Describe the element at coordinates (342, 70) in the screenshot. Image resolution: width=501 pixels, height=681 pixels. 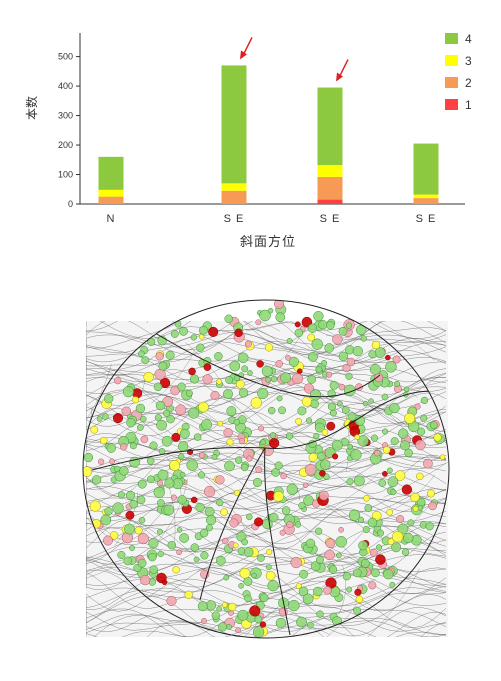
I see `red-arrow` at that location.